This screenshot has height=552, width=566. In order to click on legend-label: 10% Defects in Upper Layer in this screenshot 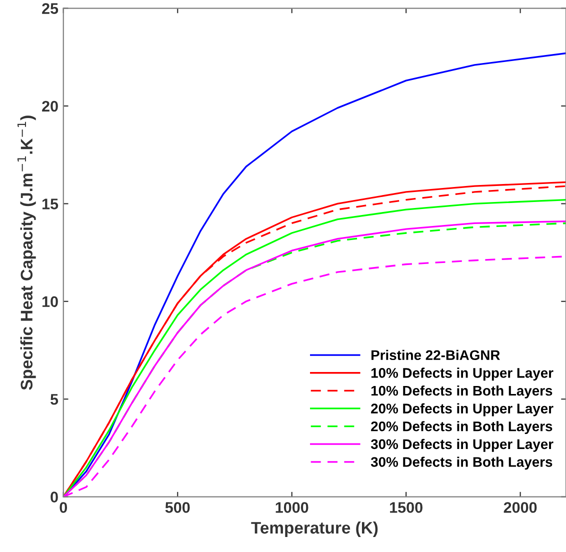, I will do `click(462, 374)`.